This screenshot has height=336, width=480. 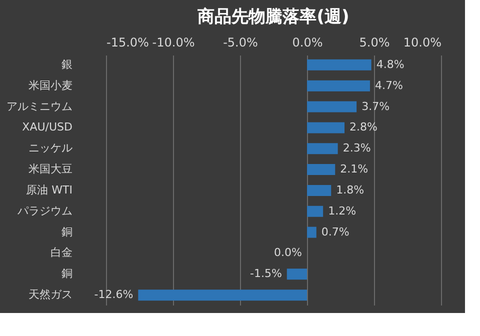 What do you see at coordinates (127, 43) in the screenshot?
I see `x-tick-label: -15.0%` at bounding box center [127, 43].